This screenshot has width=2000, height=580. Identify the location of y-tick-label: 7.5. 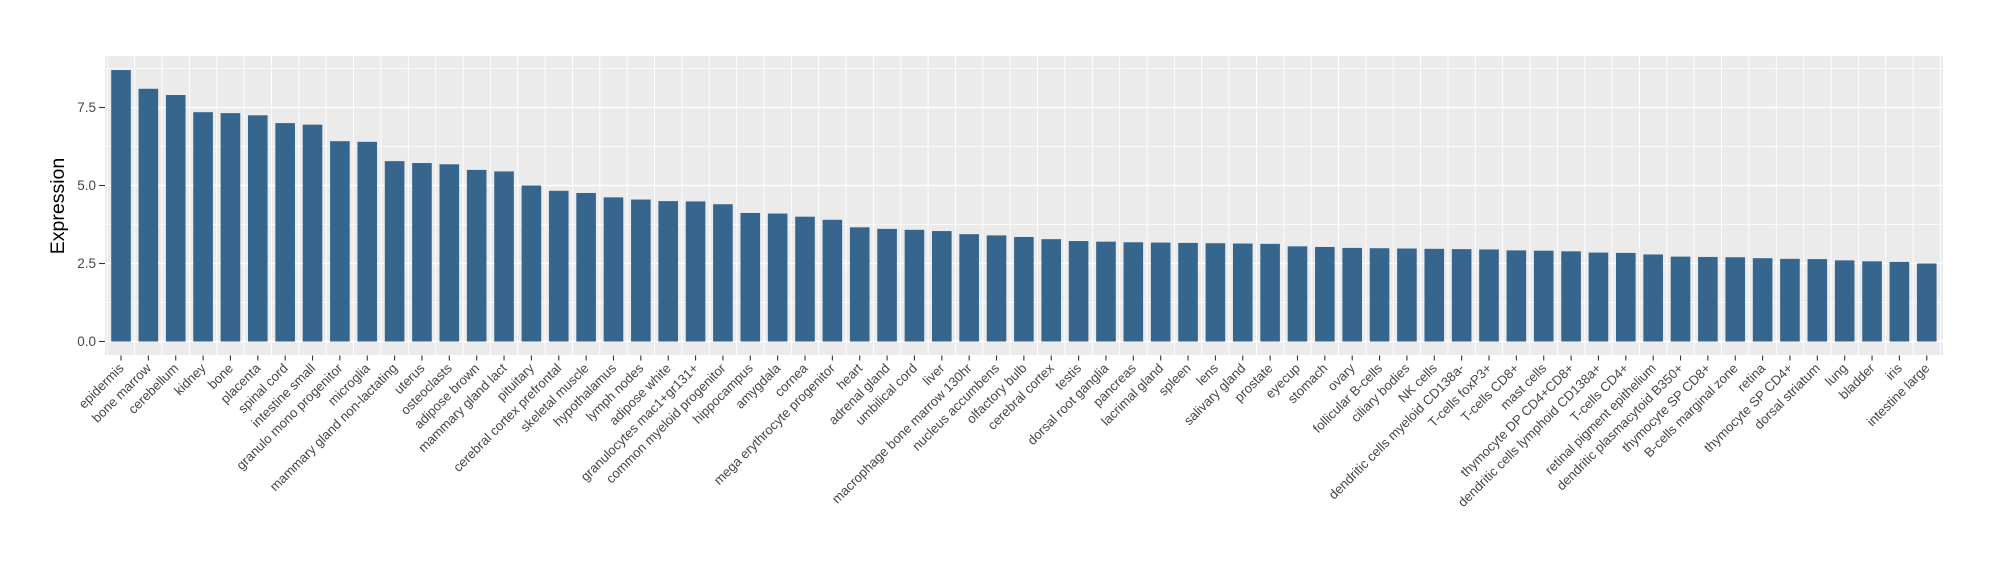
(86, 107).